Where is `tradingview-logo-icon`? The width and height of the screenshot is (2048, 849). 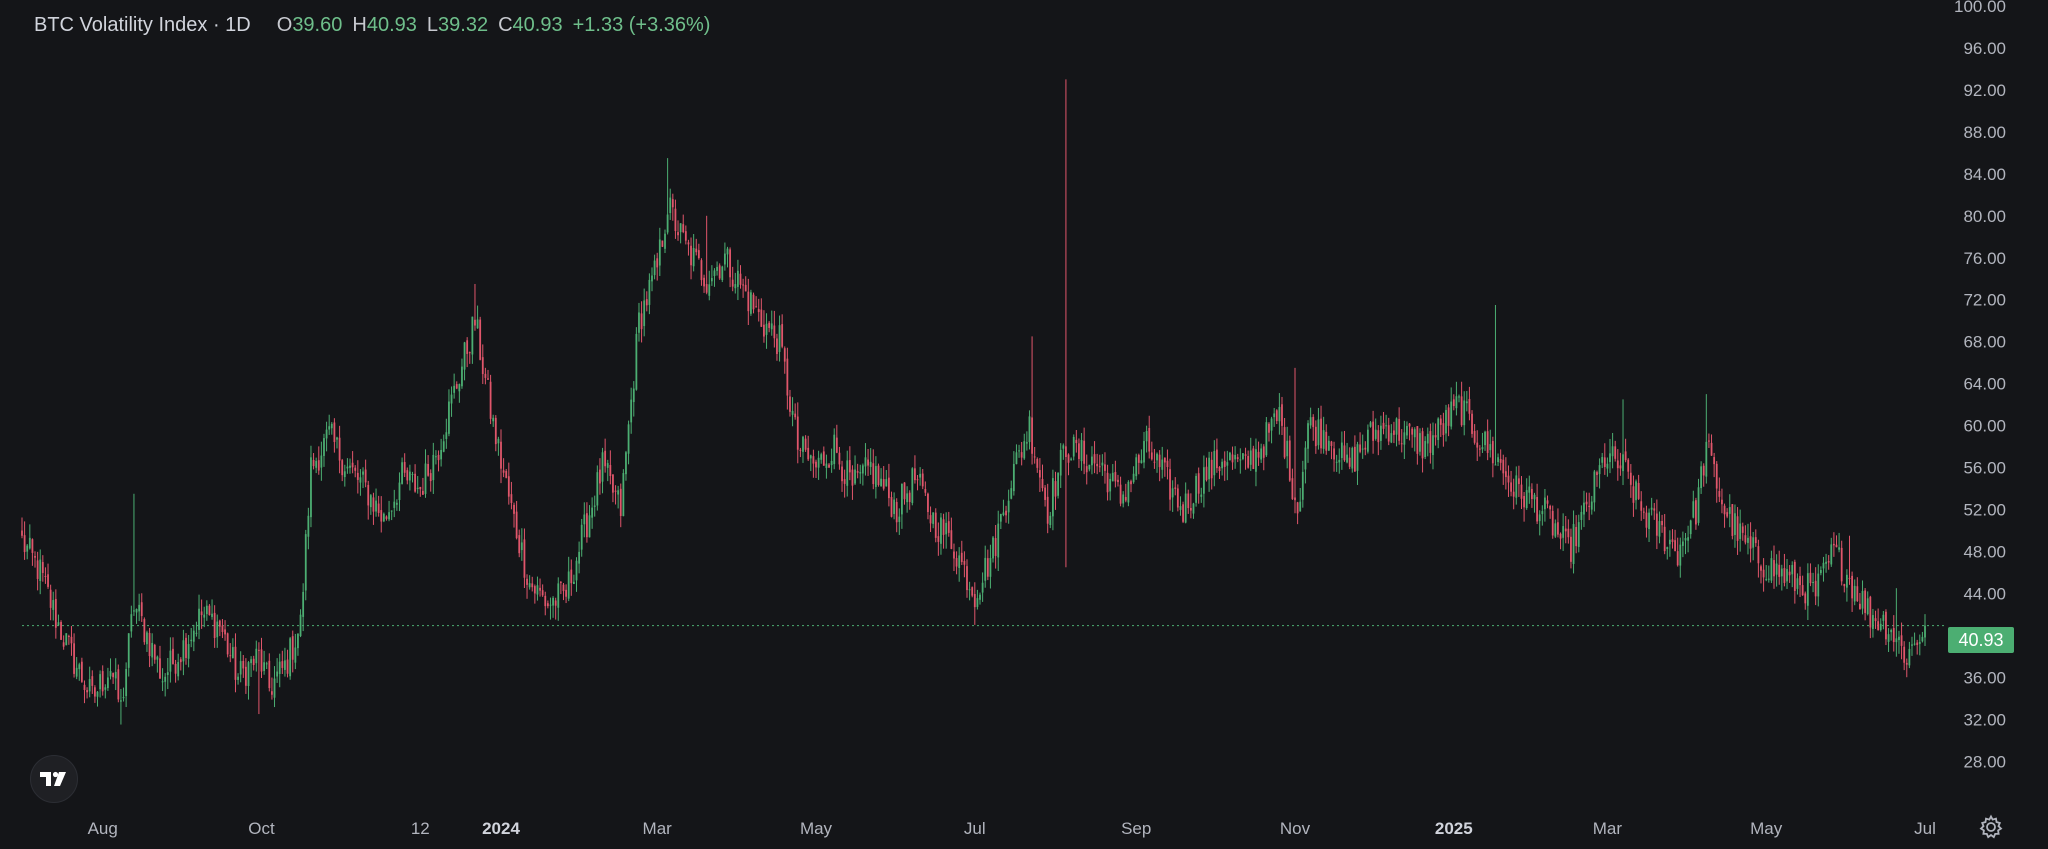
tradingview-logo-icon is located at coordinates (54, 779).